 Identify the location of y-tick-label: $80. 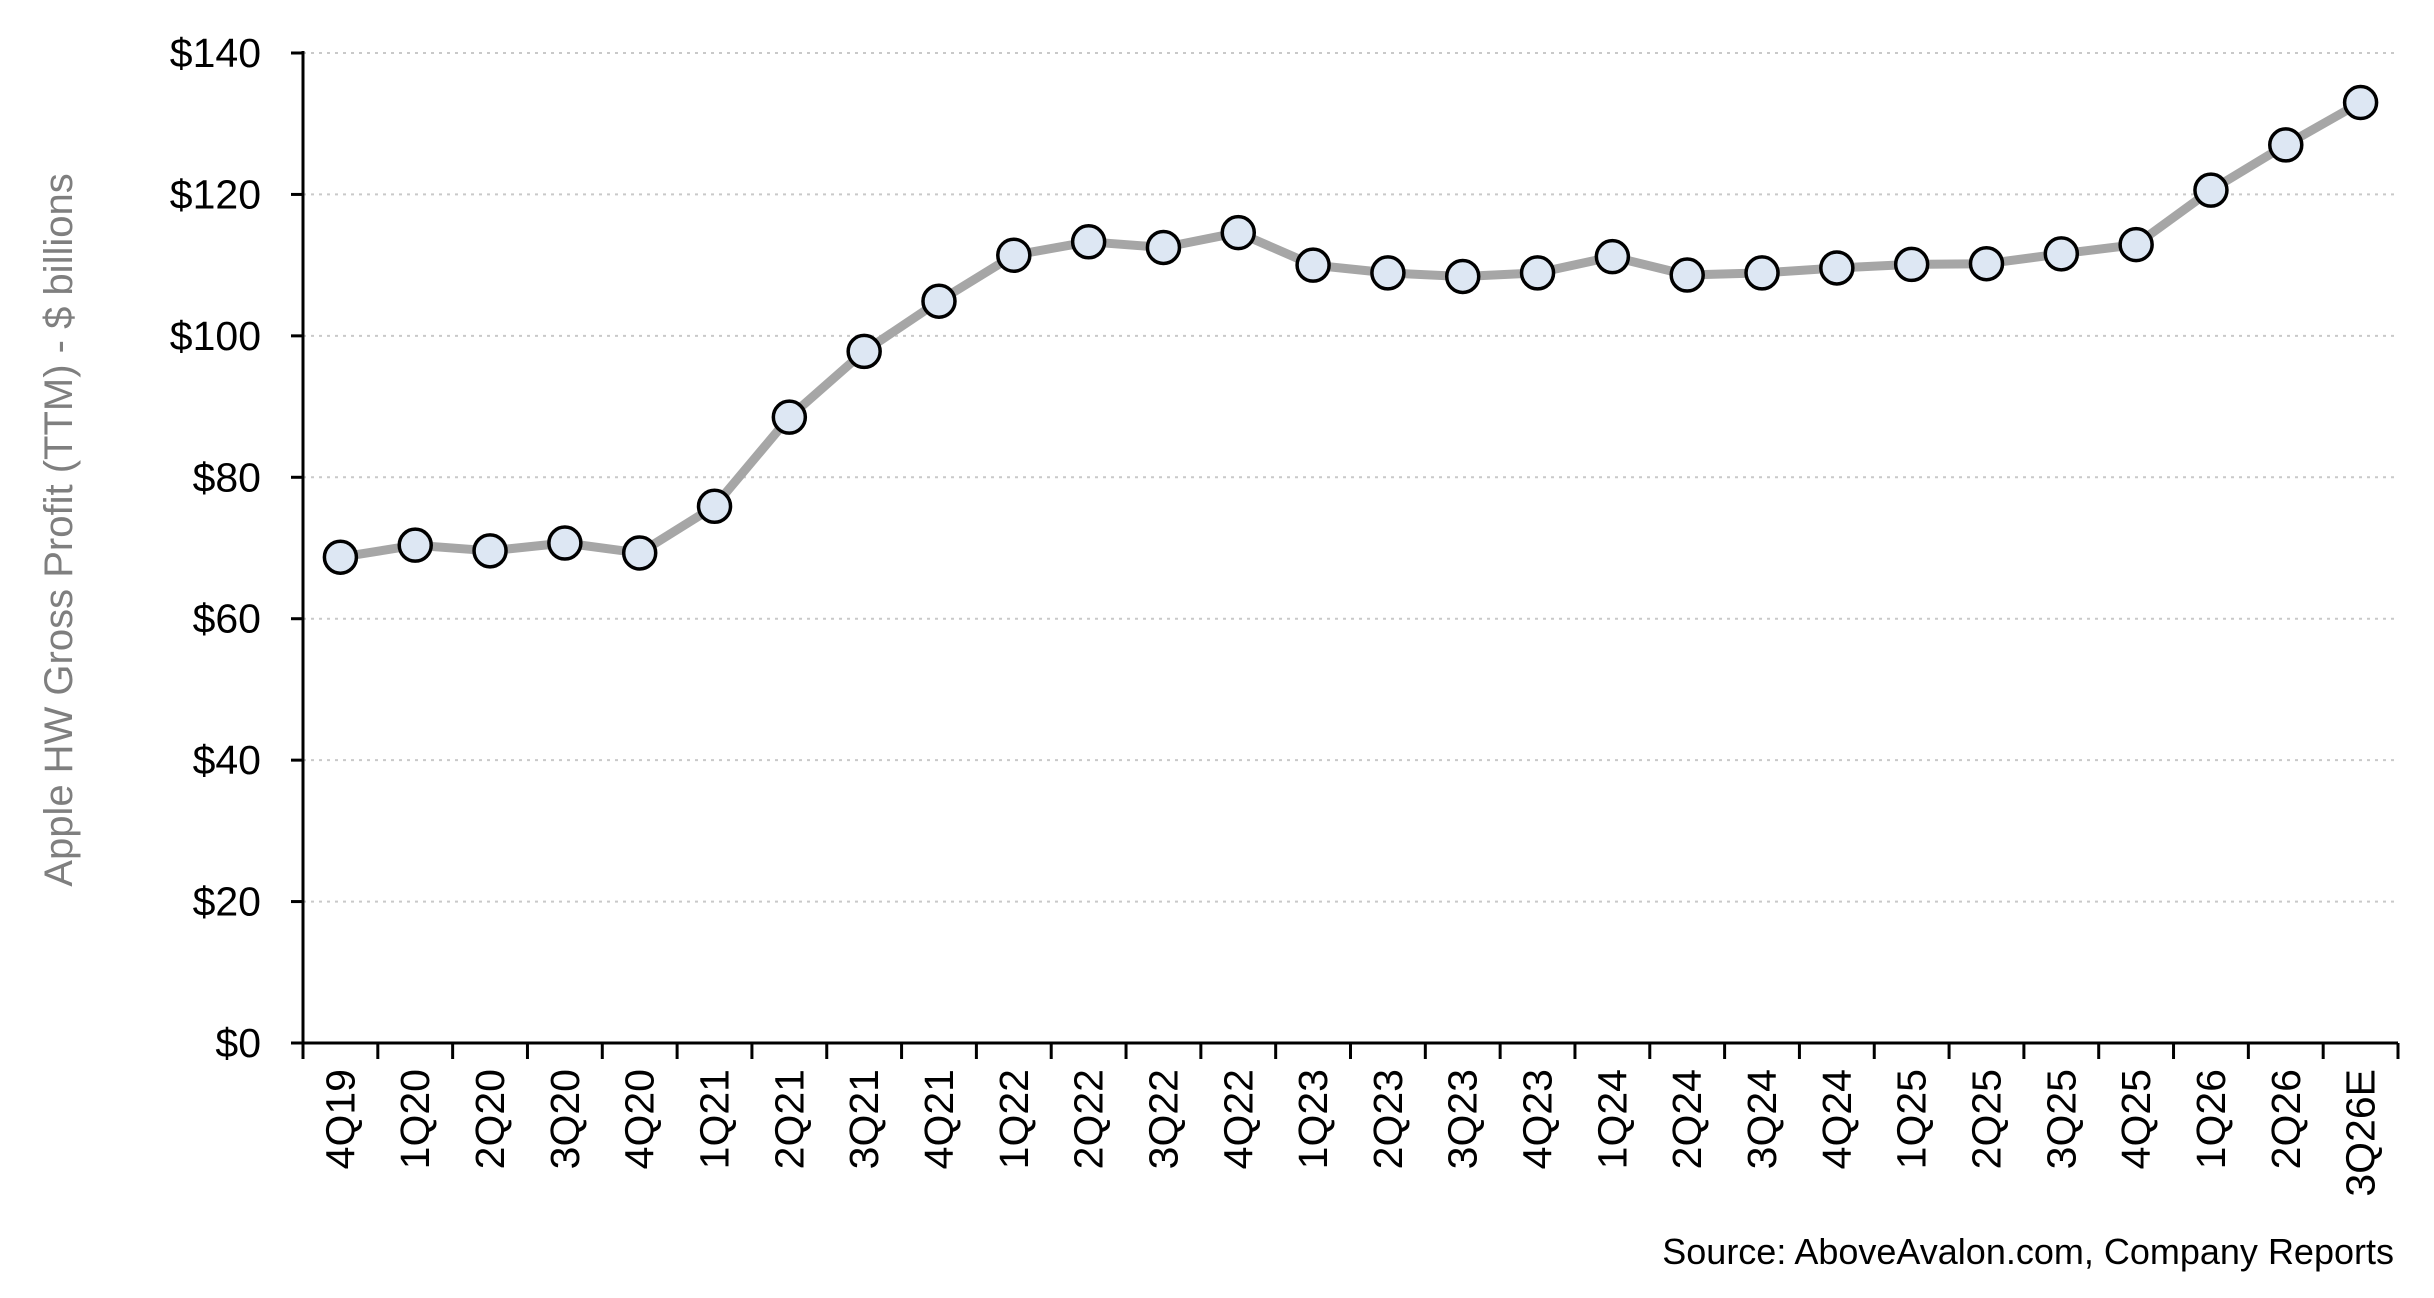
(227, 477).